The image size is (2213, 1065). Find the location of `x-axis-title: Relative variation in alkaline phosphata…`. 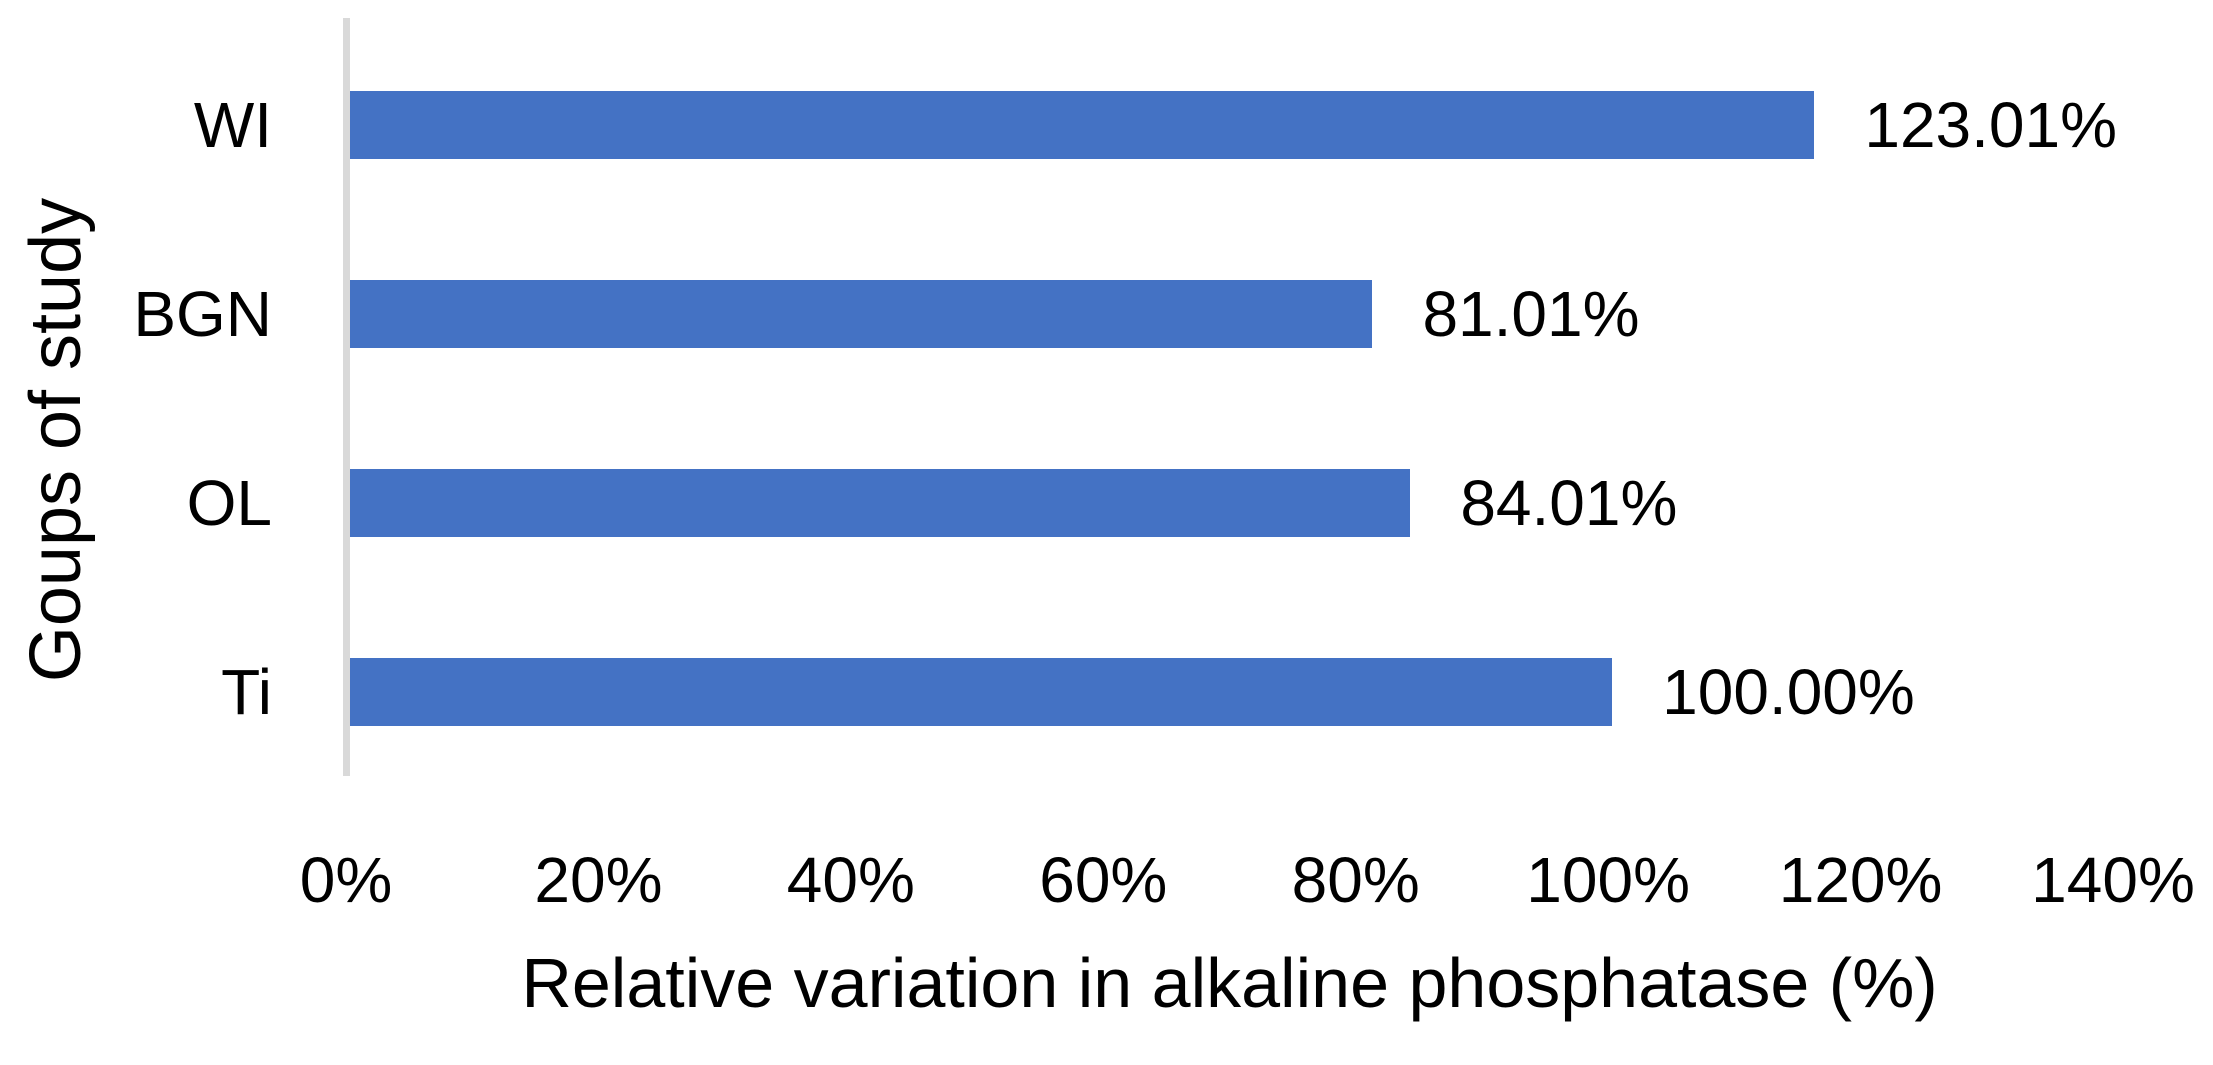

x-axis-title: Relative variation in alkaline phosphata… is located at coordinates (1229, 983).